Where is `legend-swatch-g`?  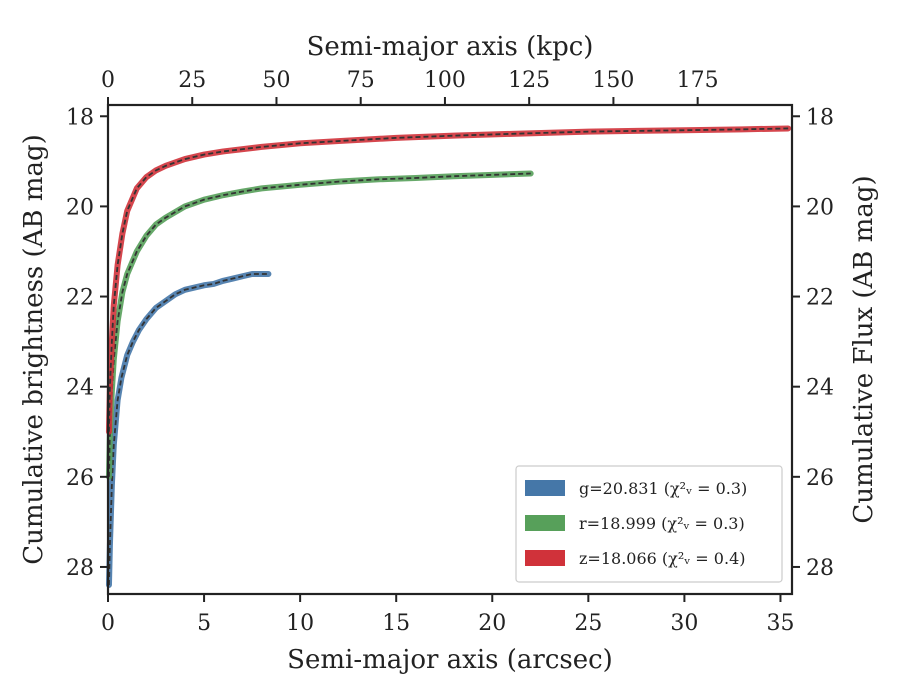 legend-swatch-g is located at coordinates (545, 488).